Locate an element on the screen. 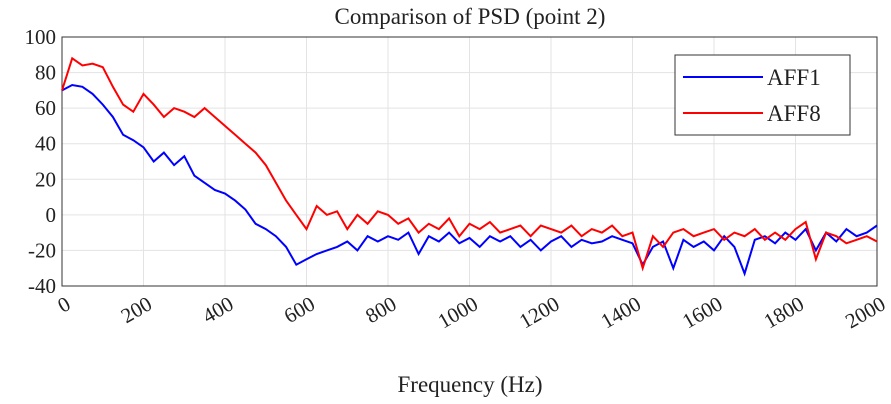 This screenshot has height=404, width=891. legend: AFF1 AFF8 is located at coordinates (762, 95).